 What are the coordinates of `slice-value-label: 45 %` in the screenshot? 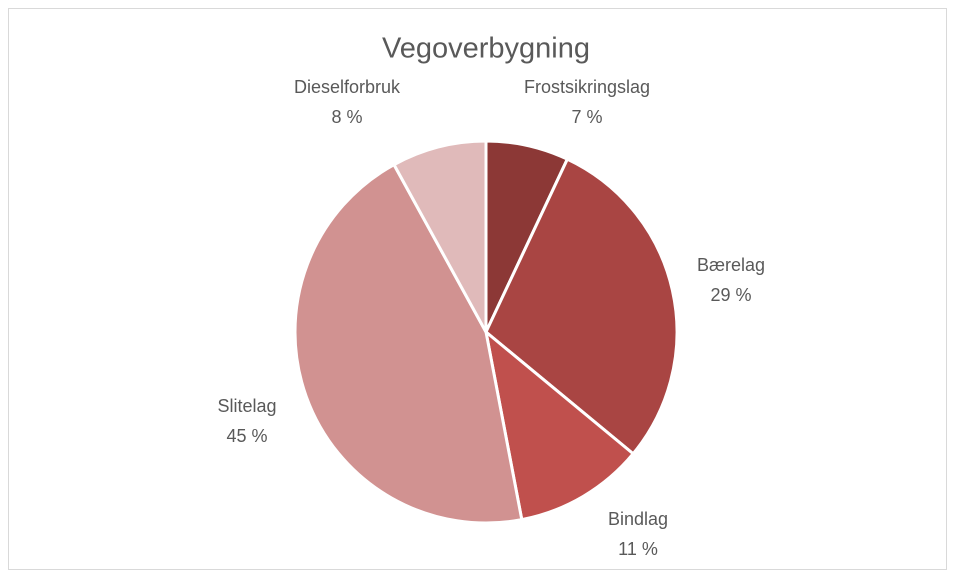 It's located at (246, 436).